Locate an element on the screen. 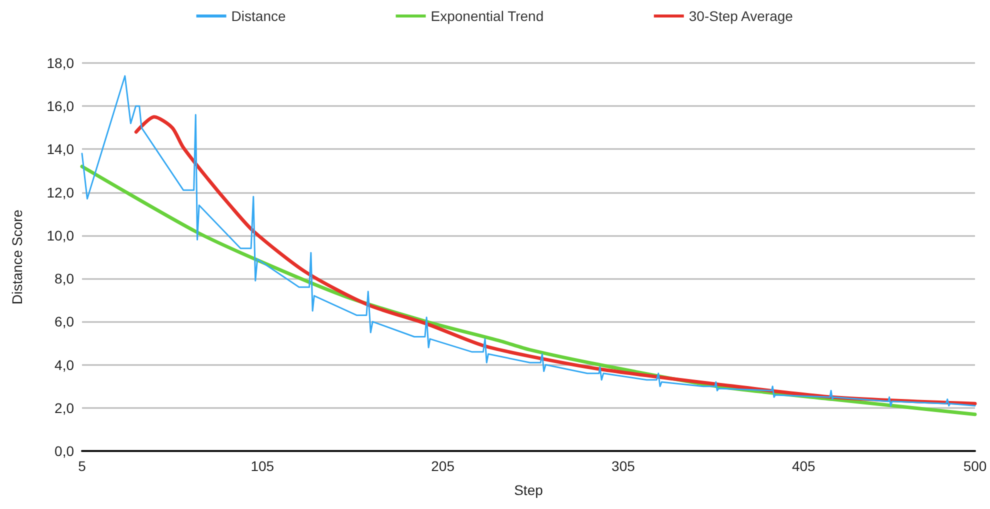 This screenshot has width=990, height=509. legend-label: Distance is located at coordinates (258, 16).